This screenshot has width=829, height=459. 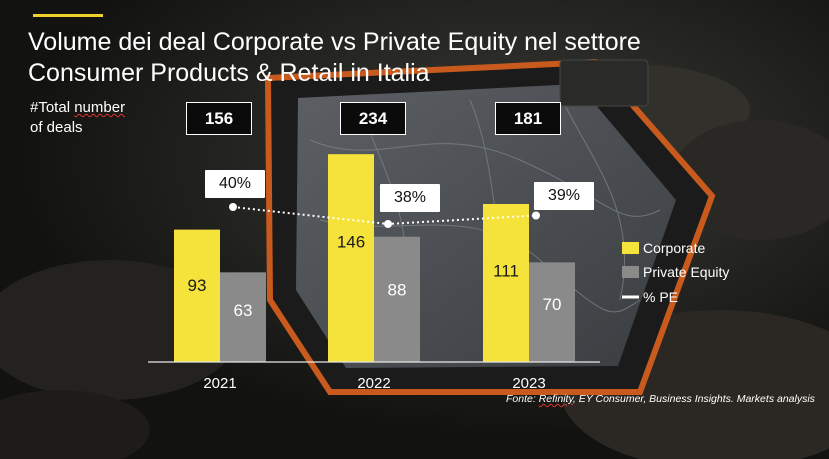 What do you see at coordinates (528, 118) in the screenshot?
I see `total-box-2023: 181` at bounding box center [528, 118].